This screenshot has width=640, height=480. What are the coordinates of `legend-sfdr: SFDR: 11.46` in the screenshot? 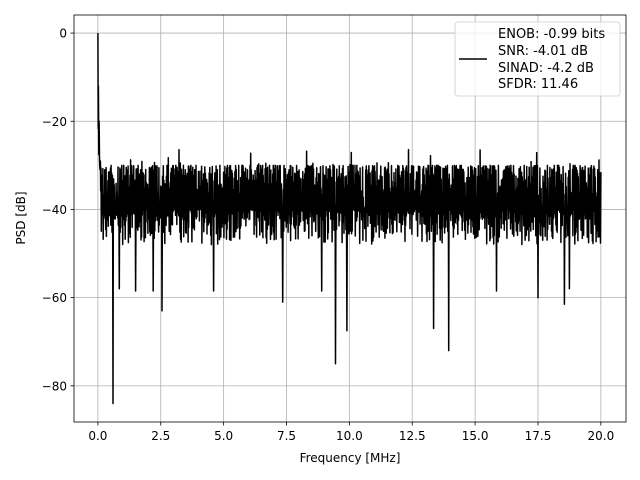 It's located at (538, 84).